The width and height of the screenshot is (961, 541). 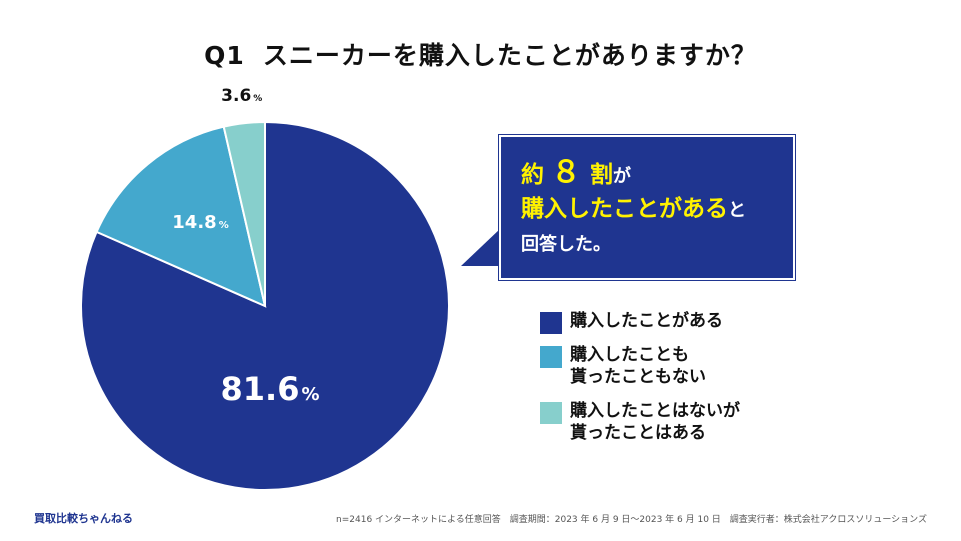 What do you see at coordinates (624, 209) in the screenshot?
I see `callout-highlight: 購入したことがある` at bounding box center [624, 209].